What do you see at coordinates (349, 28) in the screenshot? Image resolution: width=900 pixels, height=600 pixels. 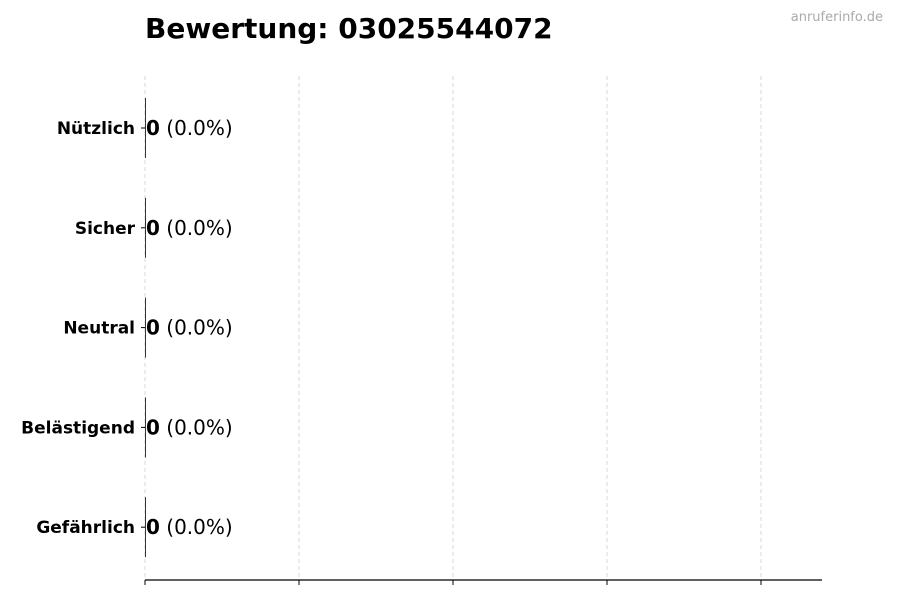 I see `chart-title: Bewertung: 03025544072` at bounding box center [349, 28].